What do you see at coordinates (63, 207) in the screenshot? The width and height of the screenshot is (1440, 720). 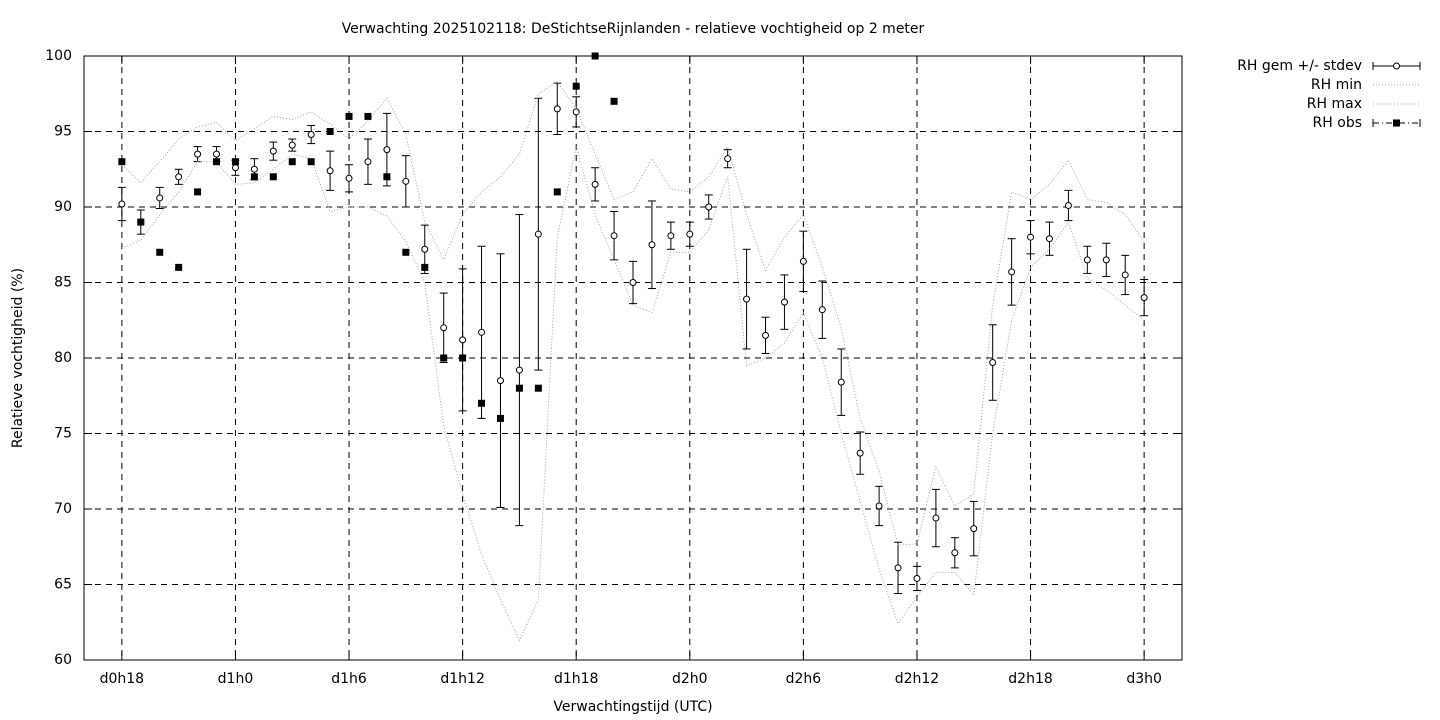 I see `y-tick-label: 90` at bounding box center [63, 207].